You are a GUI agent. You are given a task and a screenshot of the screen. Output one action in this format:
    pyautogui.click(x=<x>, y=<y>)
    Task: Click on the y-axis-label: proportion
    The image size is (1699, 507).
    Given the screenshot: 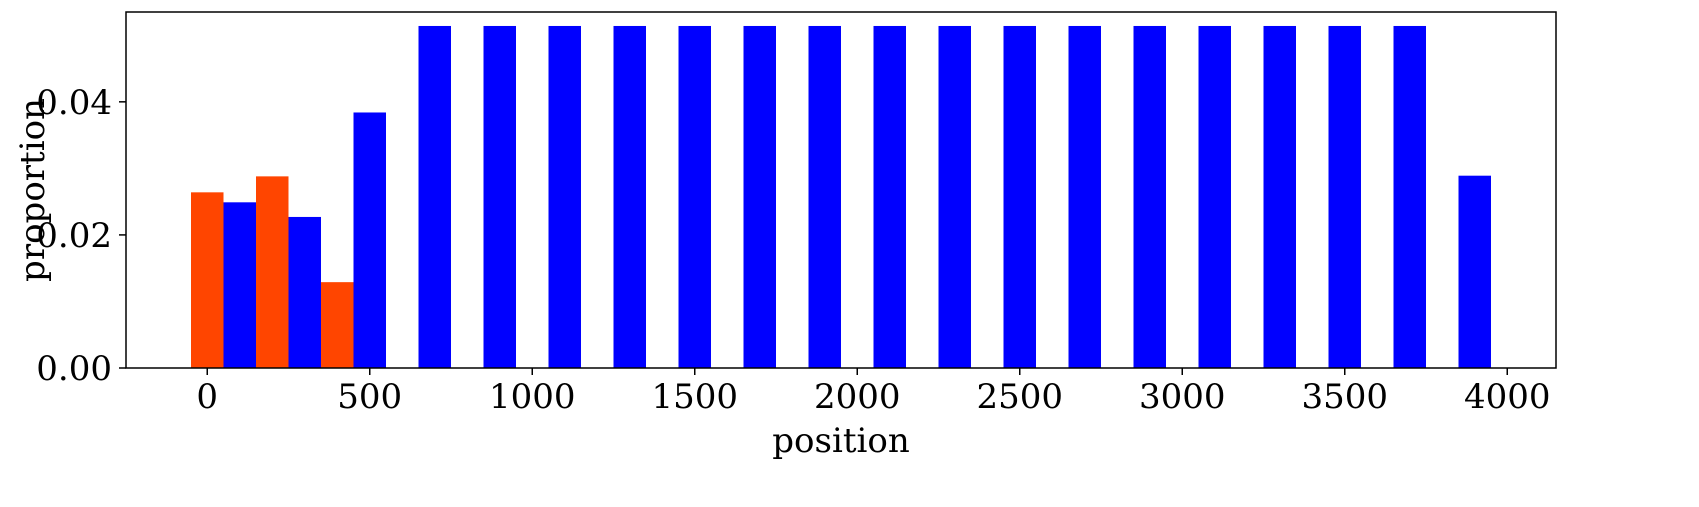 What is the action you would take?
    pyautogui.click(x=33, y=190)
    